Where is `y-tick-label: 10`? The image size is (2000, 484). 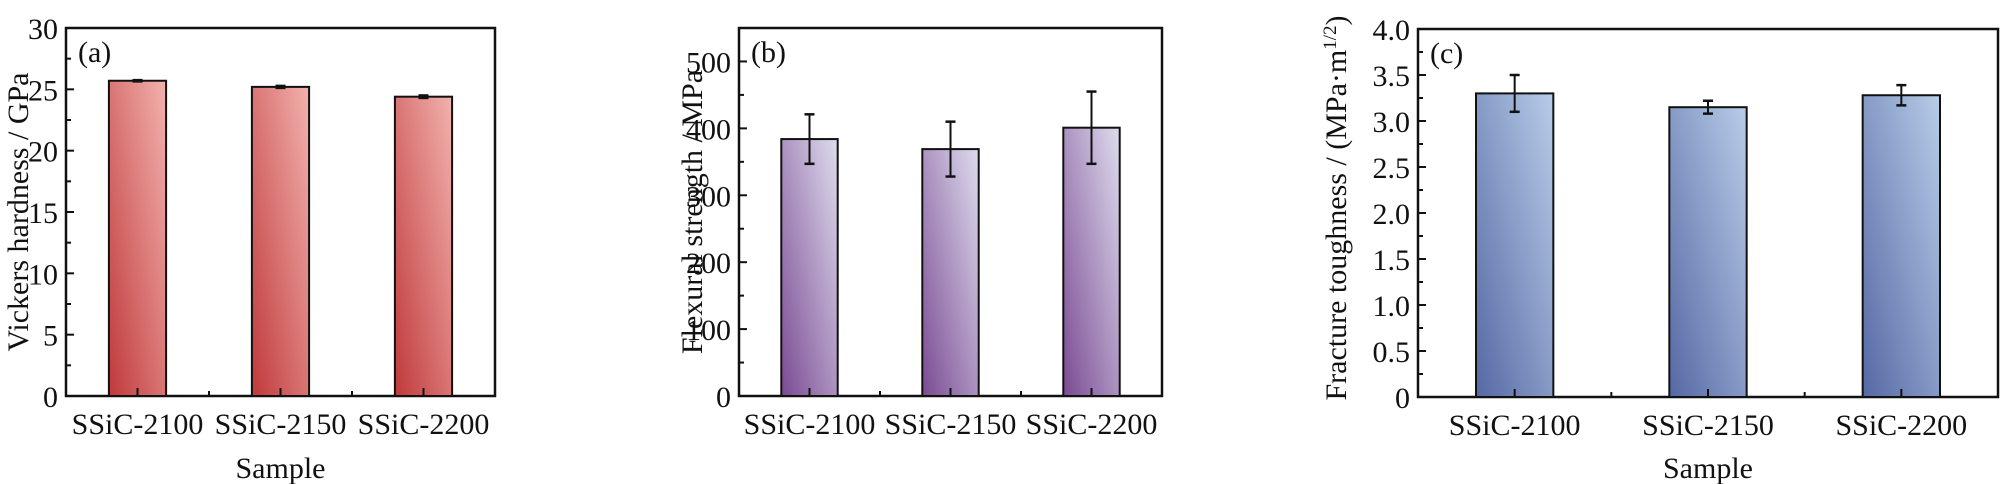
y-tick-label: 10 is located at coordinates (43, 274).